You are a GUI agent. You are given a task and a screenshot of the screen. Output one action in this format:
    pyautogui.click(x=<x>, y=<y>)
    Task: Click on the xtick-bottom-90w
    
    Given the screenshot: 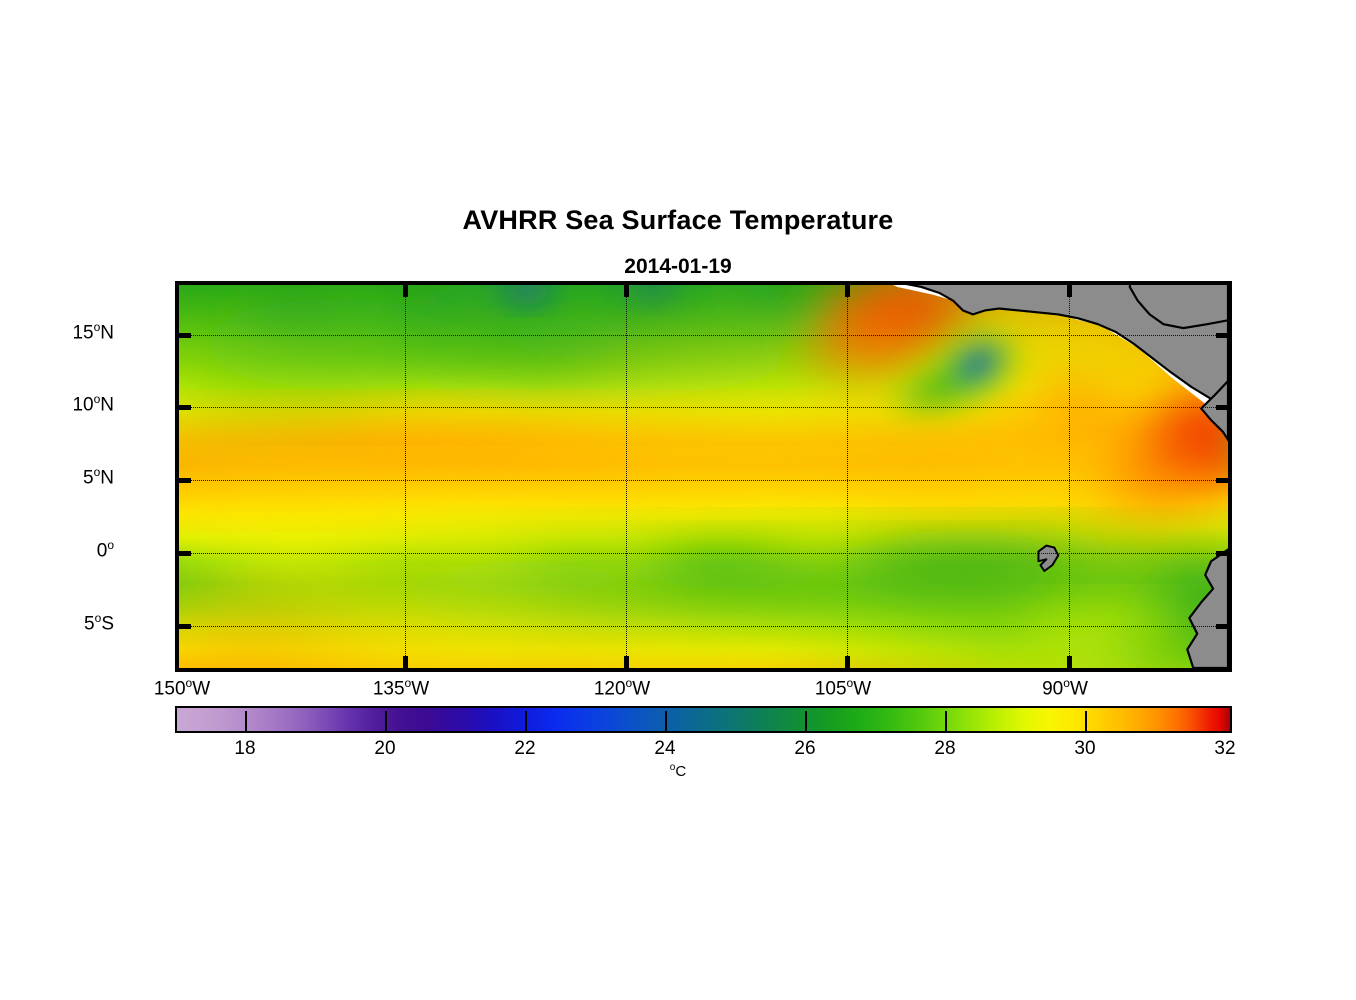 What is the action you would take?
    pyautogui.click(x=1069, y=662)
    